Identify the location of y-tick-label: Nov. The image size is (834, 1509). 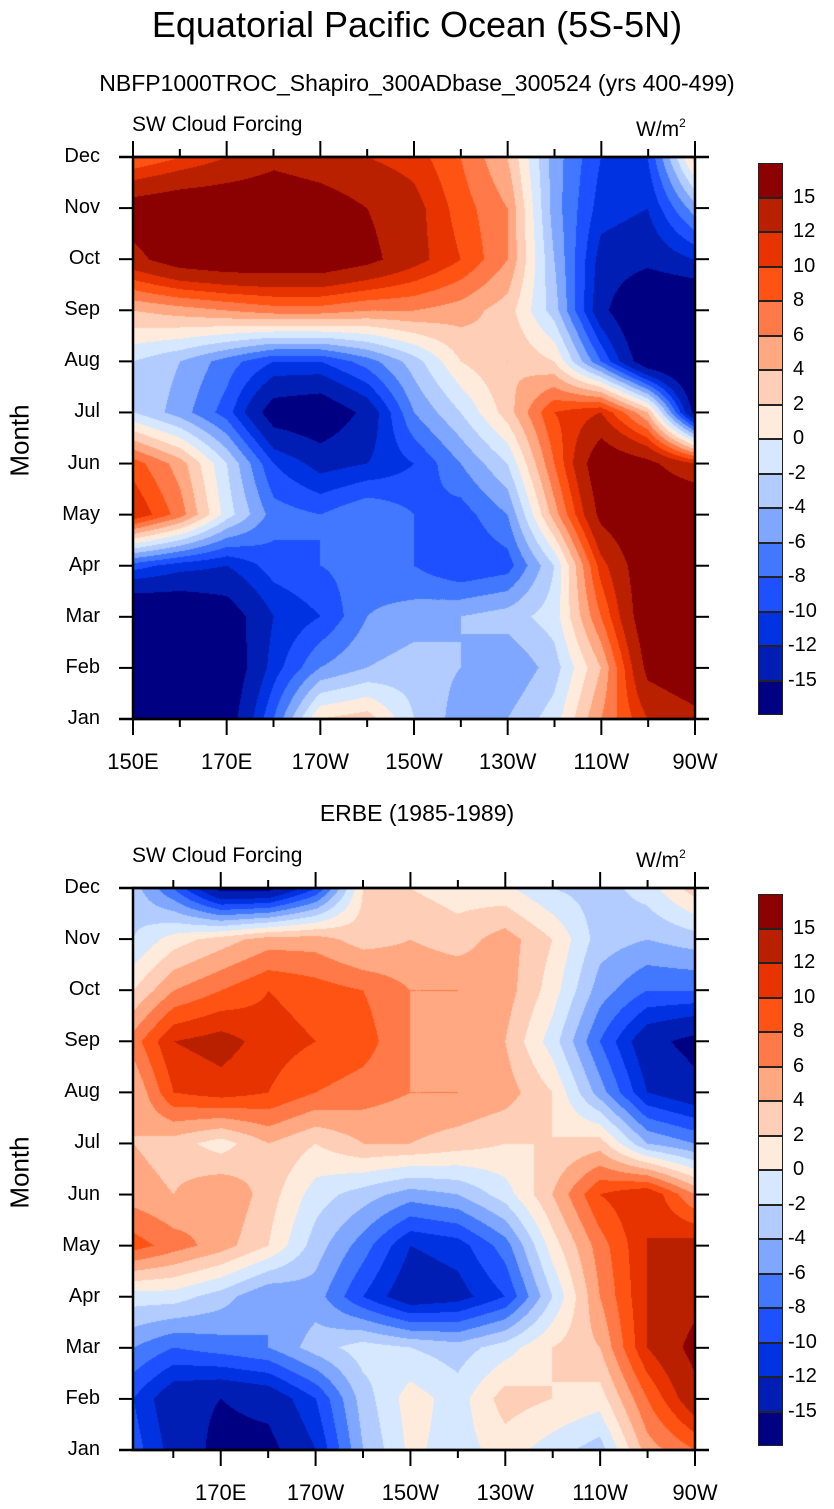
(82, 207).